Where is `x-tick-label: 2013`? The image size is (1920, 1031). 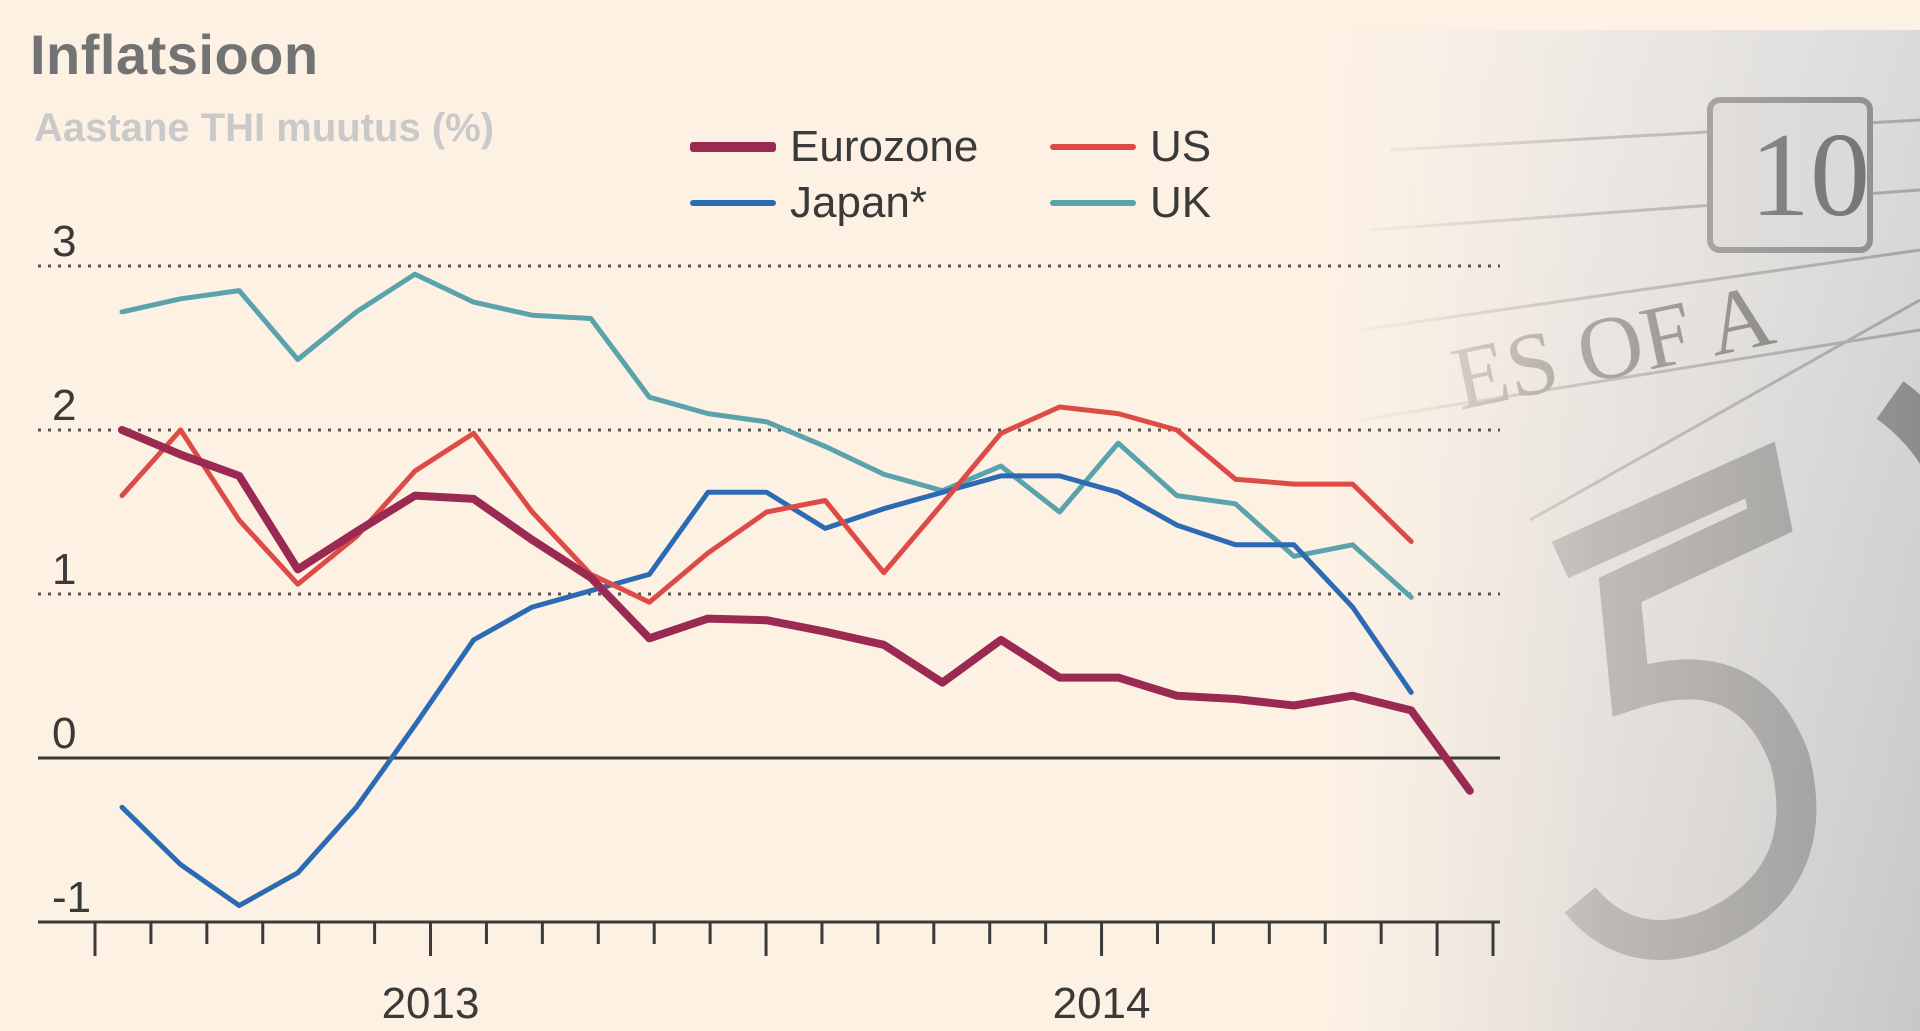 x-tick-label: 2013 is located at coordinates (431, 1003).